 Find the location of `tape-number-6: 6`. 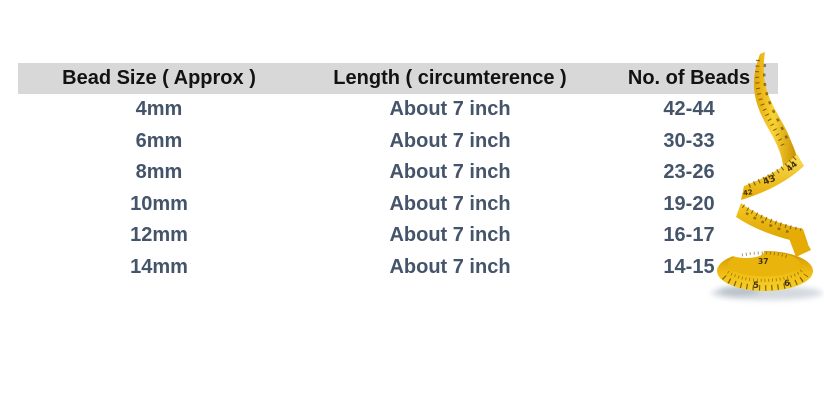

tape-number-6: 6 is located at coordinates (787, 284).